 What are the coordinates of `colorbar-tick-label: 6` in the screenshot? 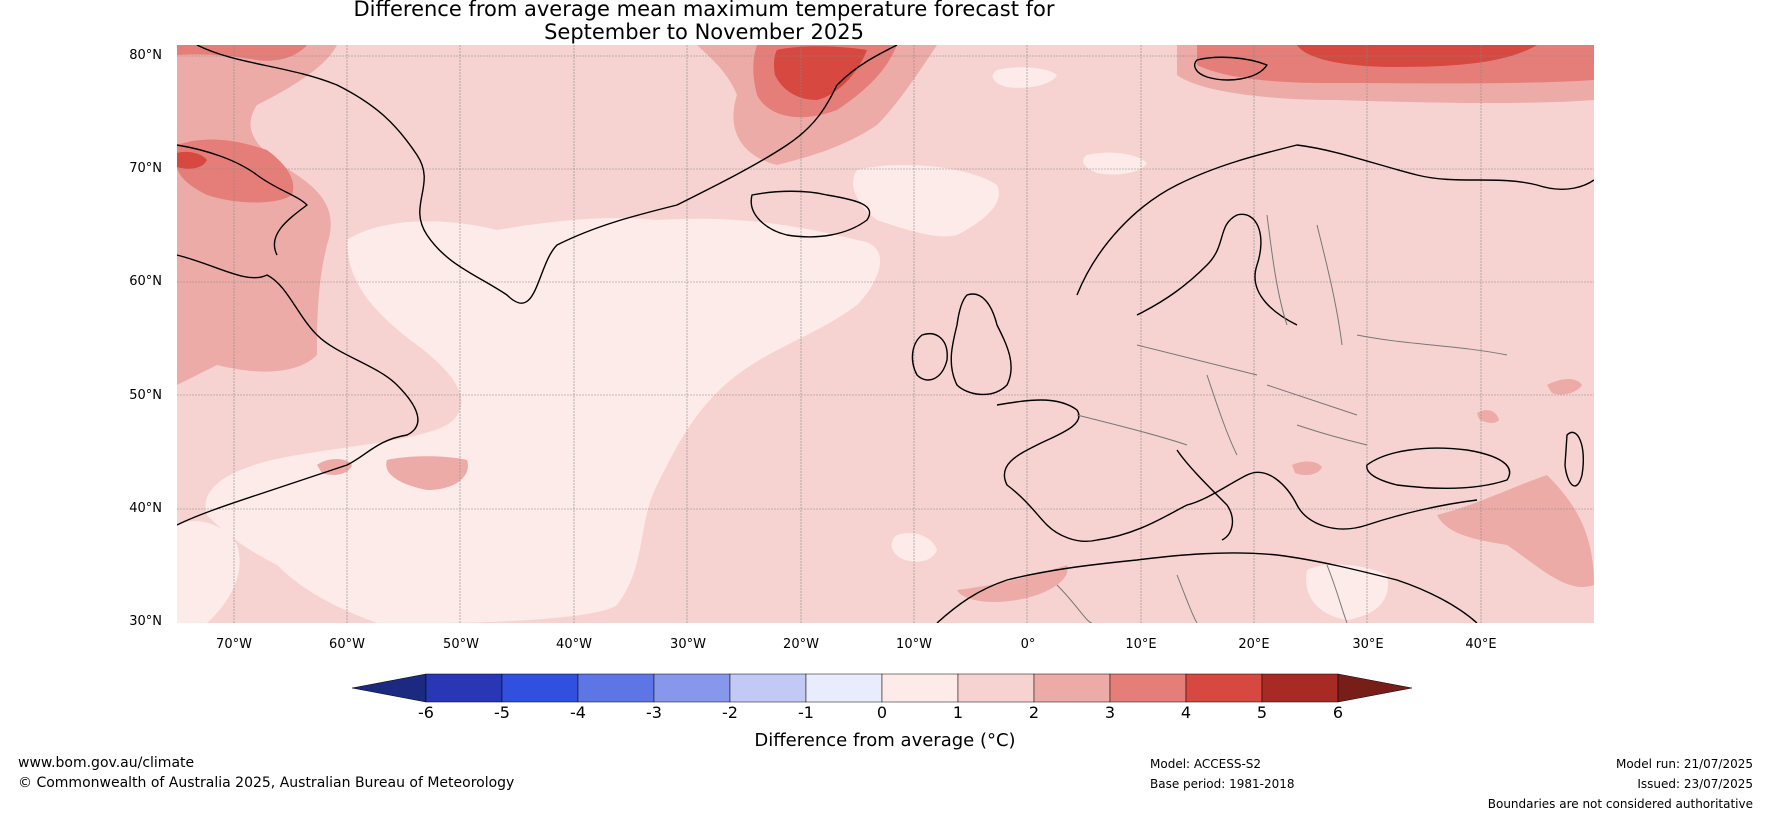 It's located at (1338, 712).